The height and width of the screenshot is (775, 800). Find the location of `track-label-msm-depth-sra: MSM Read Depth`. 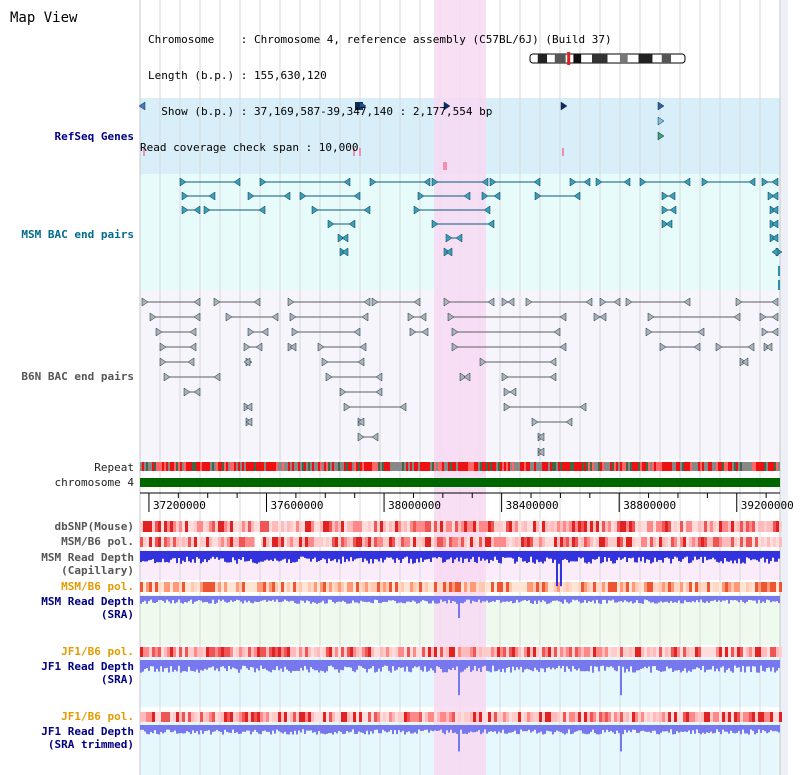

track-label-msm-depth-sra: MSM Read Depth is located at coordinates (87, 601).